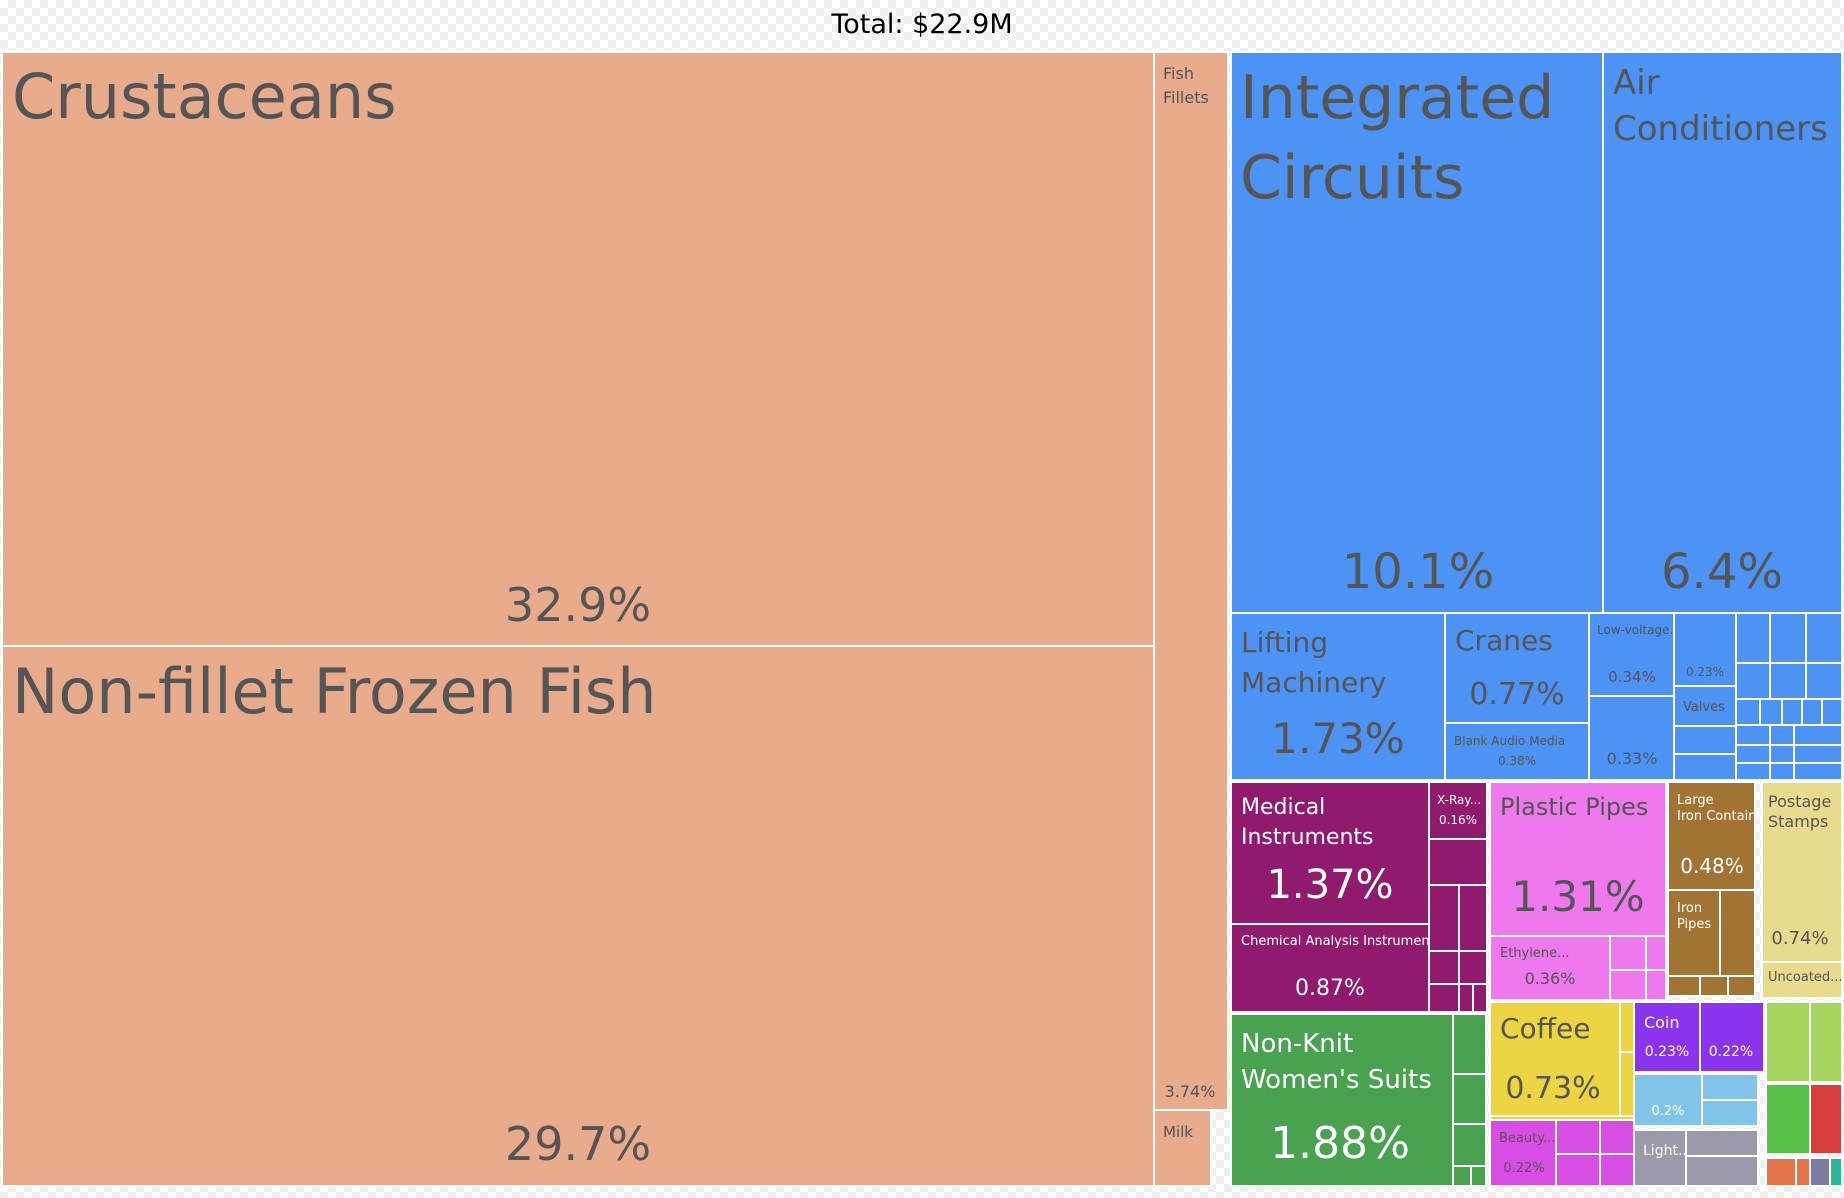  Describe the element at coordinates (1798, 821) in the screenshot. I see `label-postage-stamps-line2: Stamps` at that location.